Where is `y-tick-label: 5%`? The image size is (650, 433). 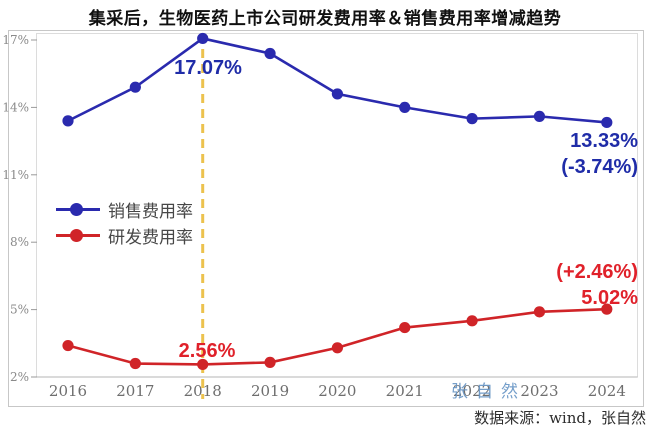
y-tick-label: 5% is located at coordinates (19, 310).